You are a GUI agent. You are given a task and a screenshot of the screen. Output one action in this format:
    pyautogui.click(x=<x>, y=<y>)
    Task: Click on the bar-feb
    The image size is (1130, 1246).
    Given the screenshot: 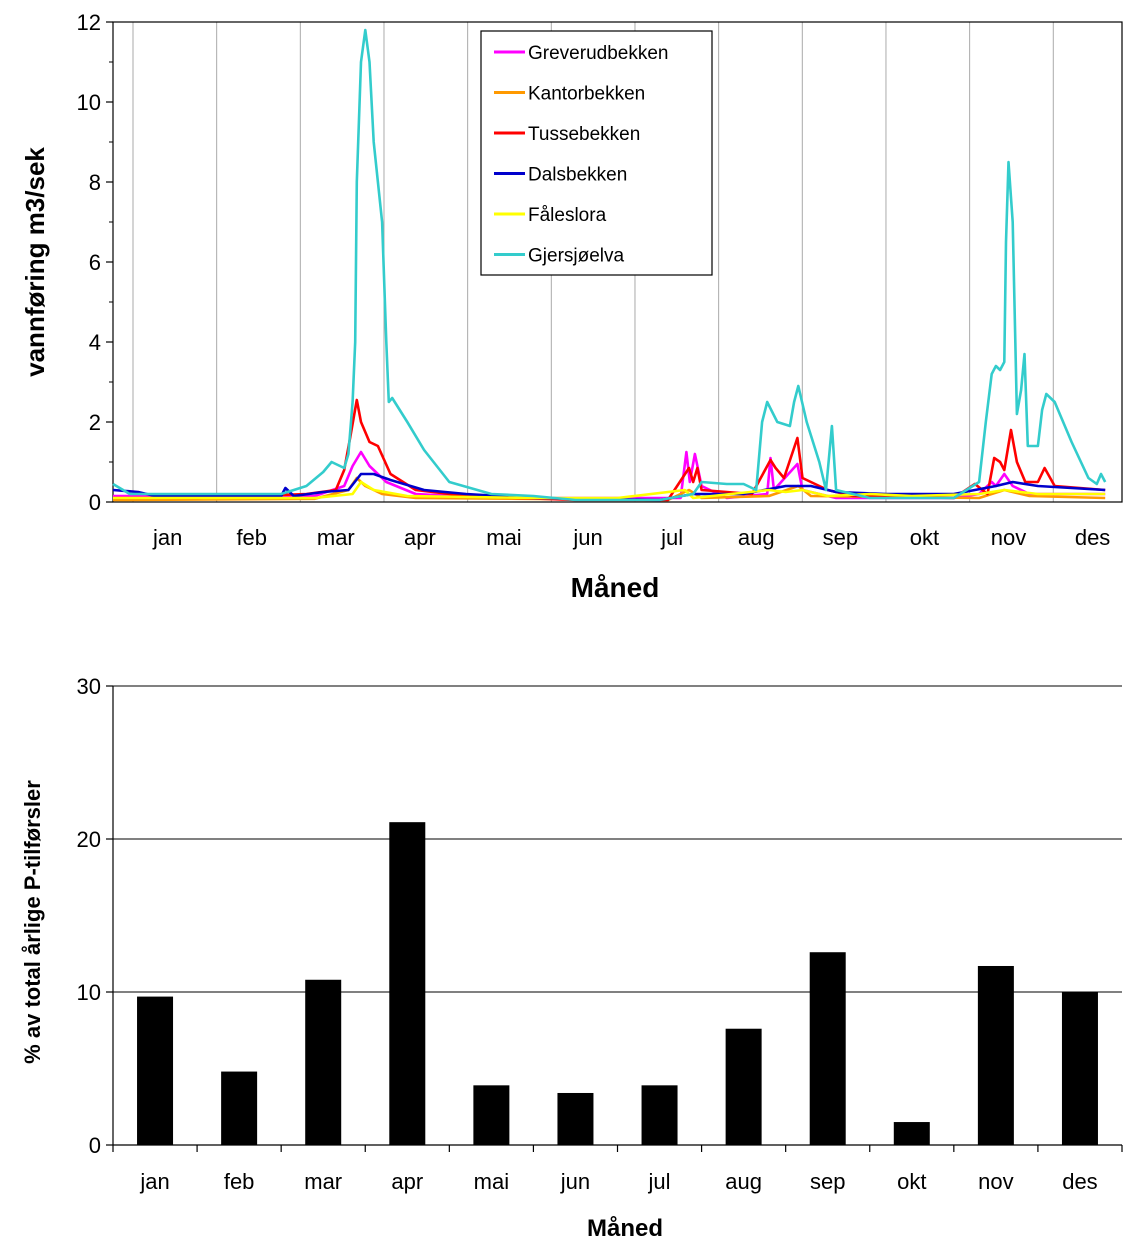 What is the action you would take?
    pyautogui.click(x=239, y=1108)
    